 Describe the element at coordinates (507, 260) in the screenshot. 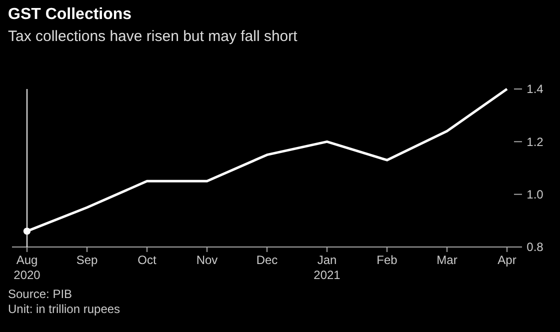

I see `x-tick-label: Apr` at that location.